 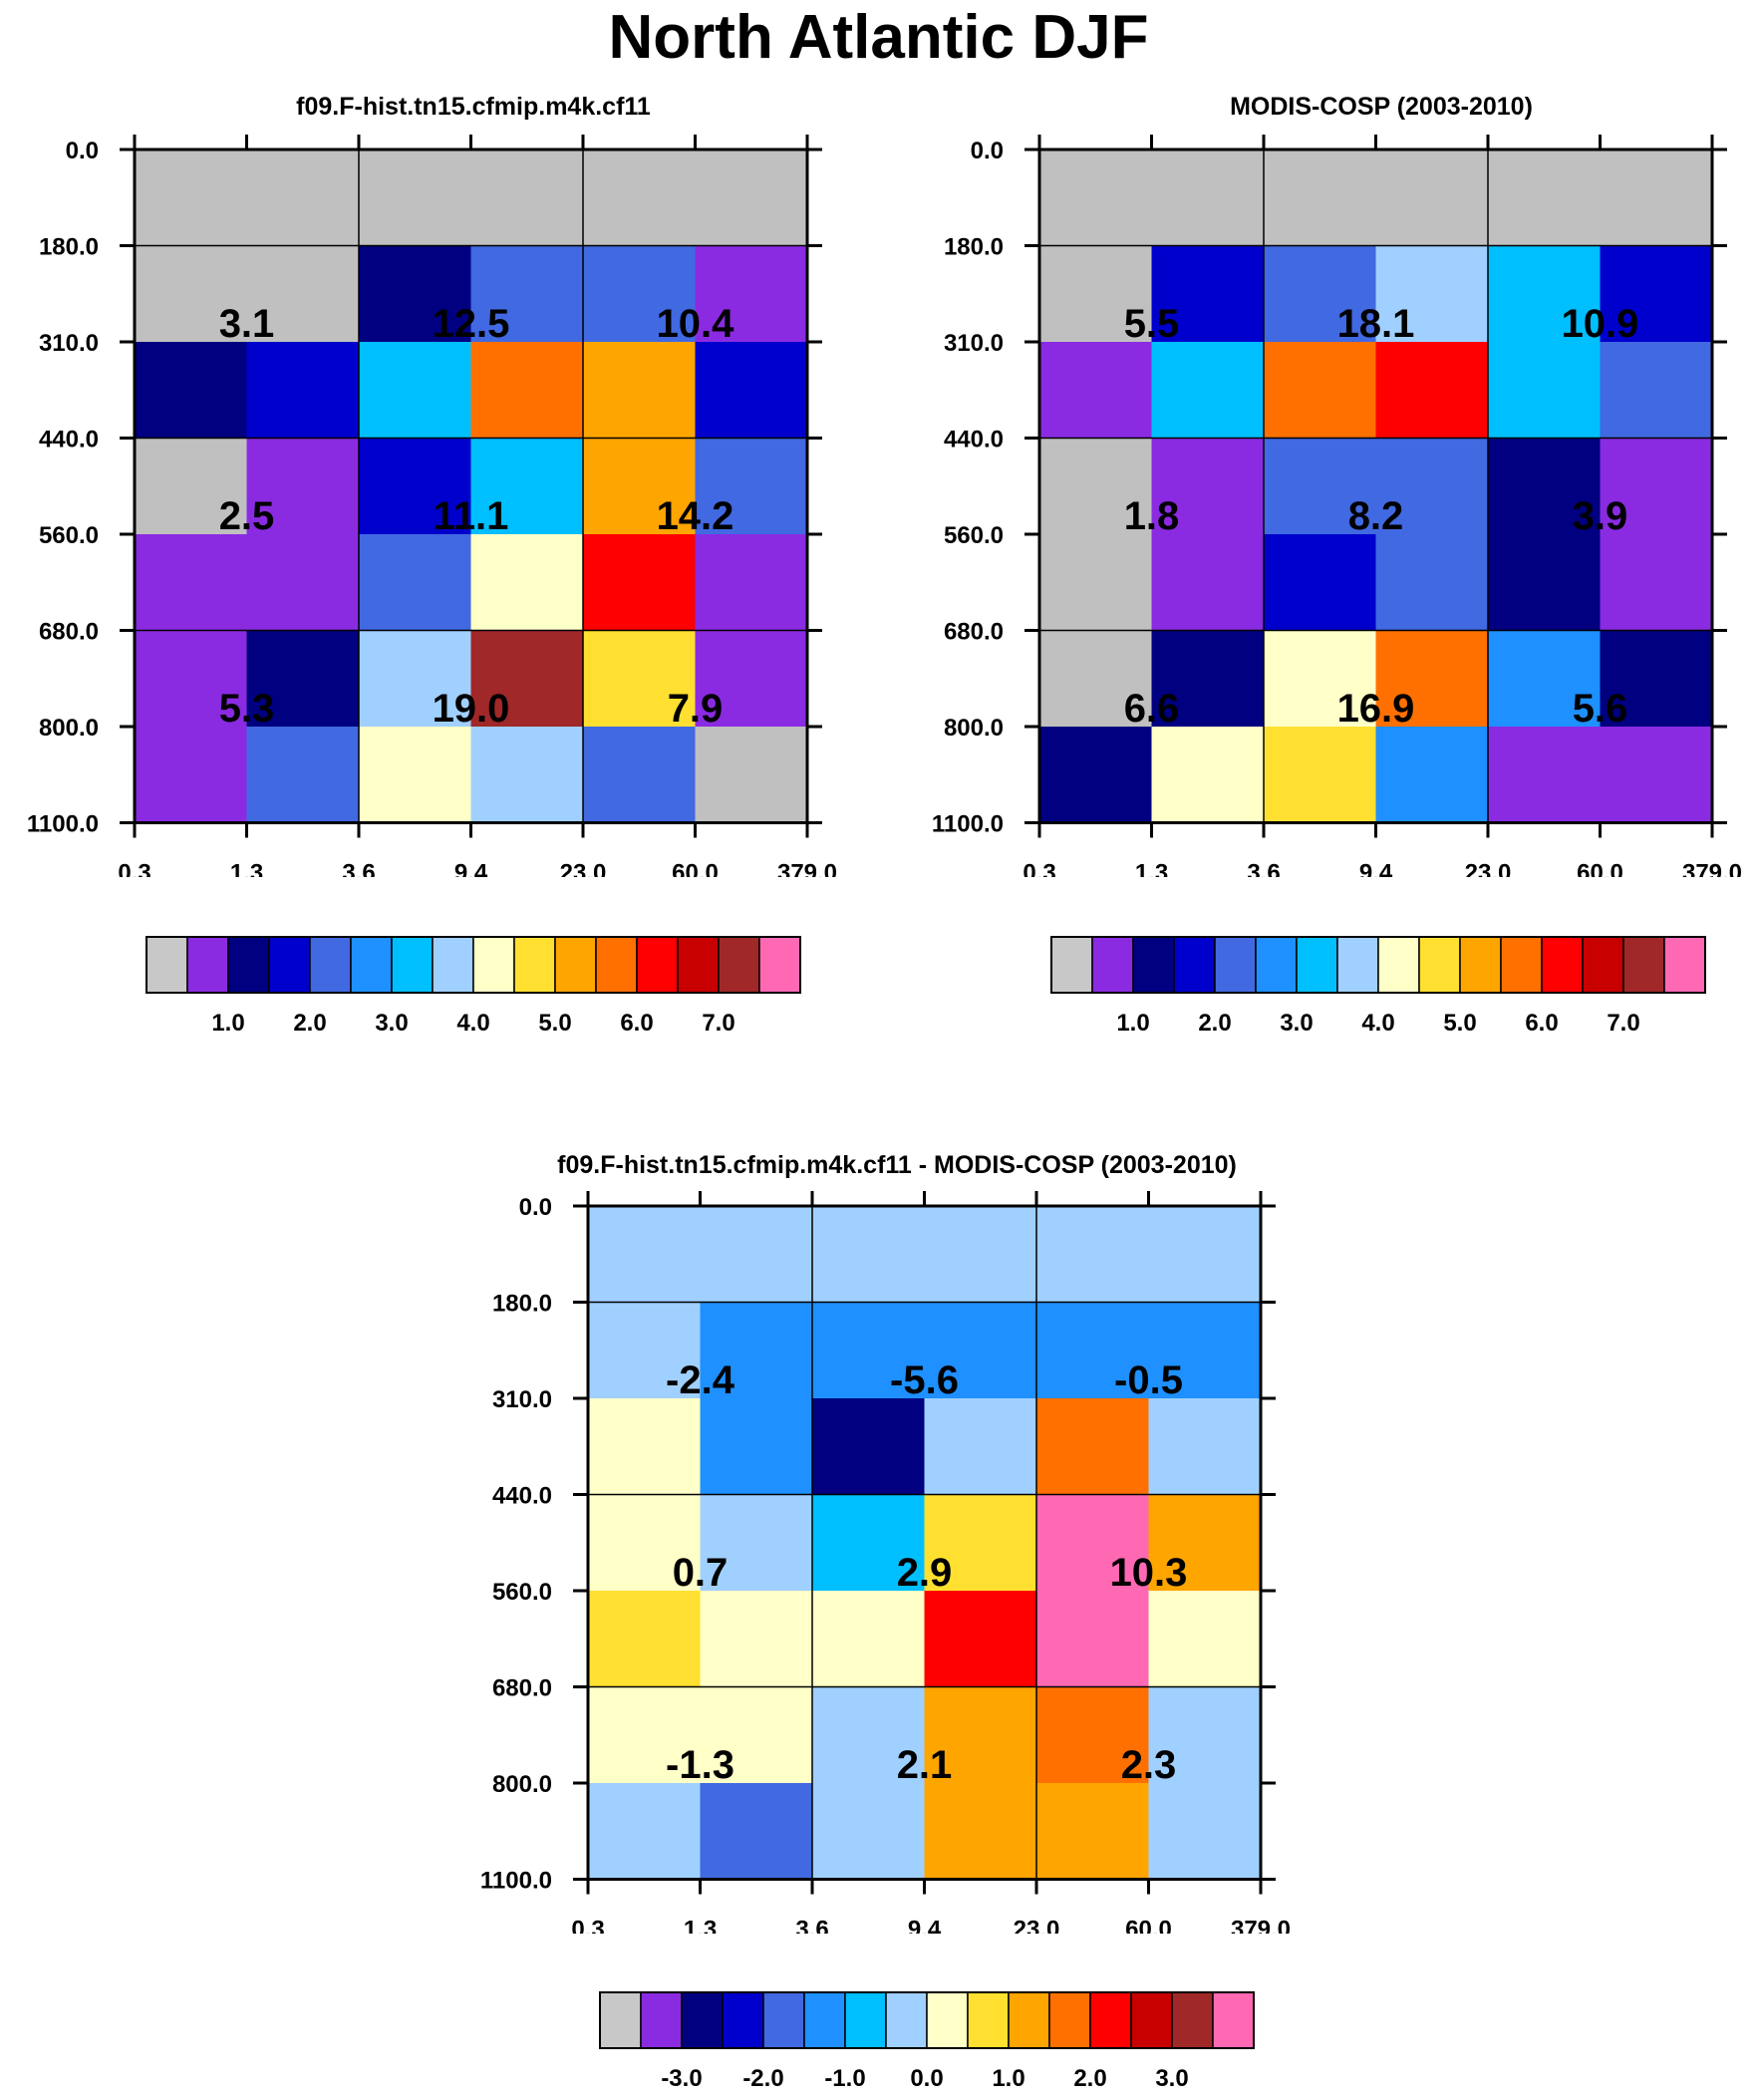 What do you see at coordinates (1039, 869) in the screenshot?
I see `x-tick-label: 0.3` at bounding box center [1039, 869].